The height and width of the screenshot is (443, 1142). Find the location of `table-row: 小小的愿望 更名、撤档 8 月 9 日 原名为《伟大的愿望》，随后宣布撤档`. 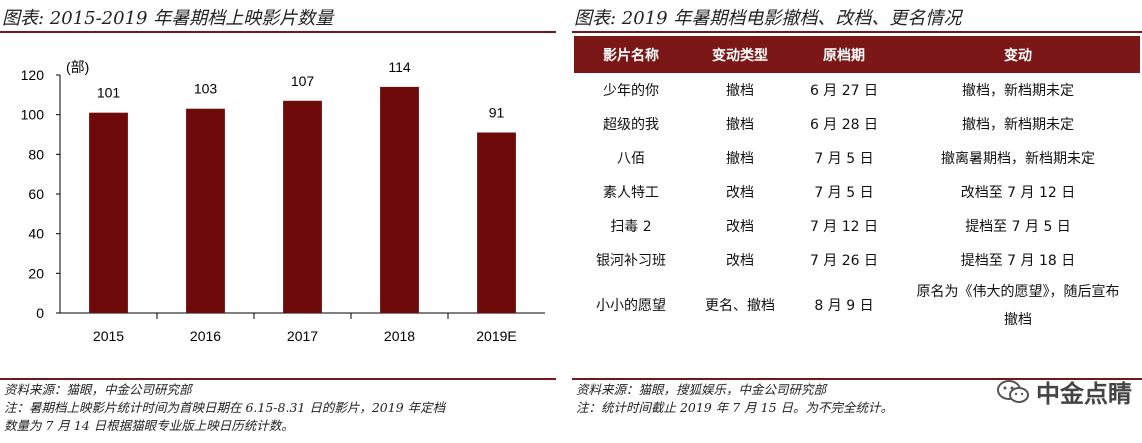

table-row: 小小的愿望 更名、撤档 8 月 9 日 原名为《伟大的愿望》，随后宣布撤档 is located at coordinates (857, 306).